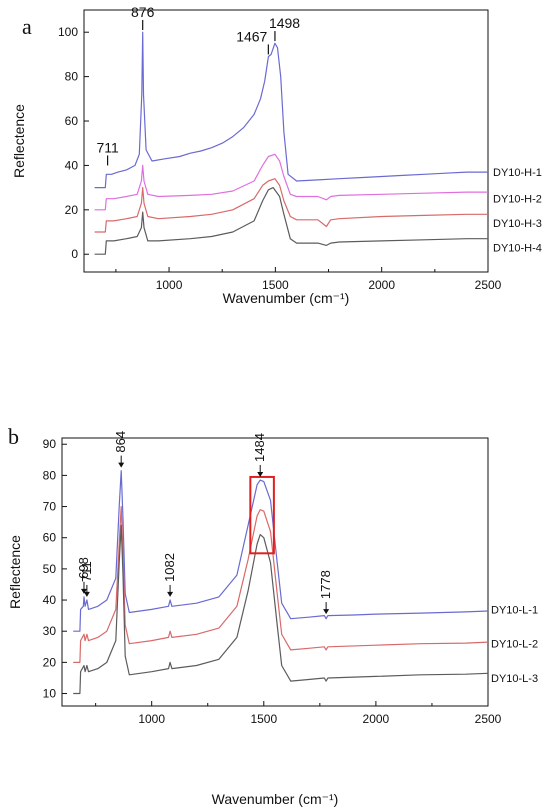  What do you see at coordinates (251, 36) in the screenshot?
I see `peak-label: 1467` at bounding box center [251, 36].